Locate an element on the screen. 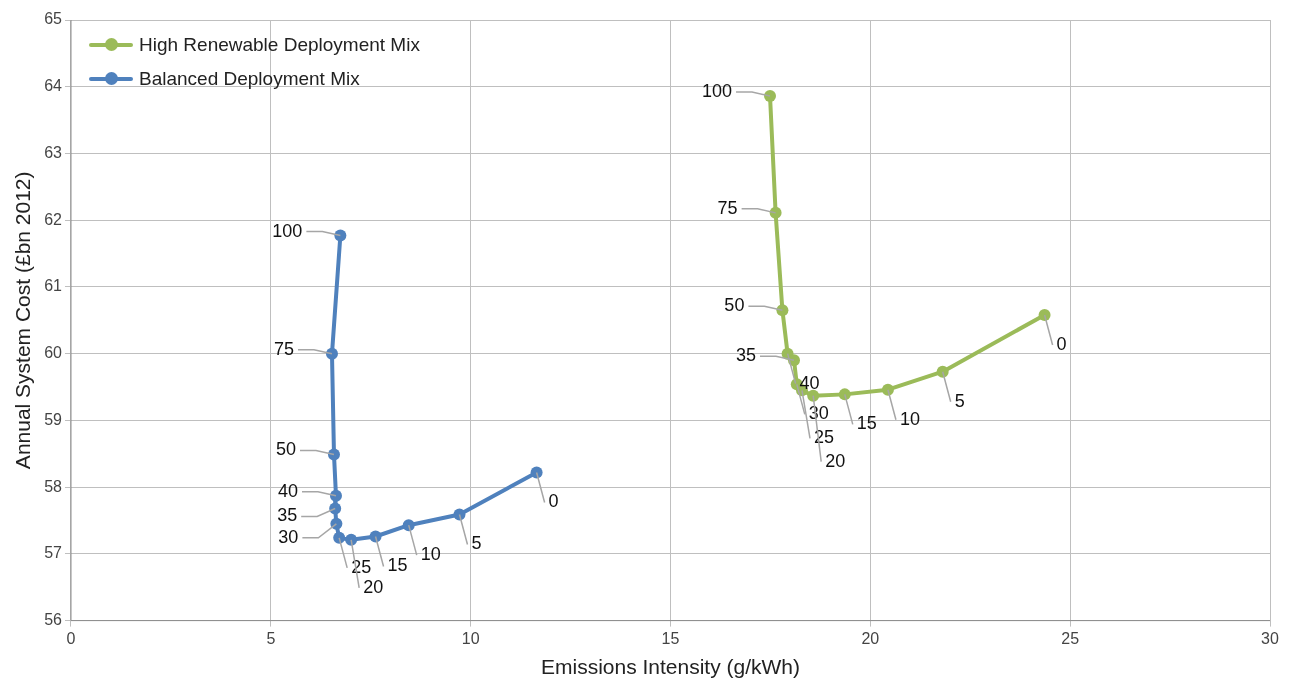 Image resolution: width=1294 pixels, height=689 pixels. y-tick-label: 59 is located at coordinates (53, 419).